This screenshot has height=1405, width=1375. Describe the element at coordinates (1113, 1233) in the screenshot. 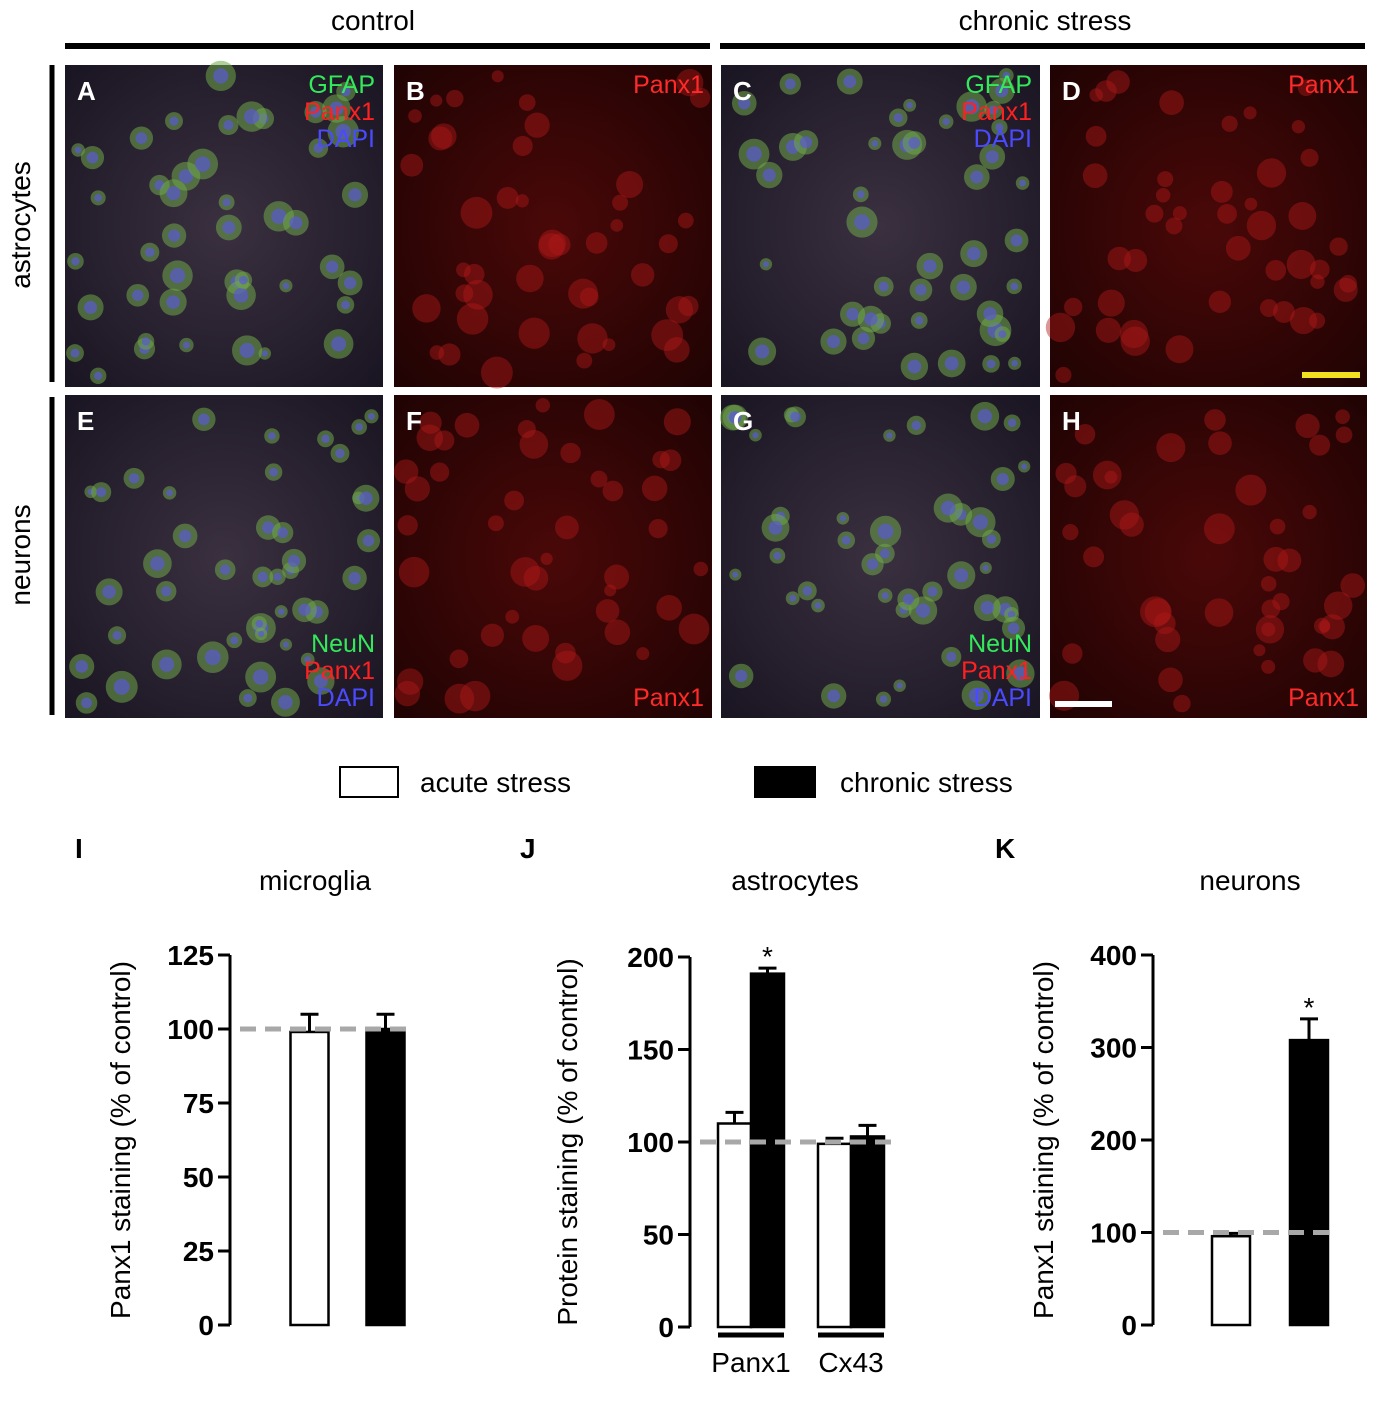

I see `y-tick-label: 100` at that location.